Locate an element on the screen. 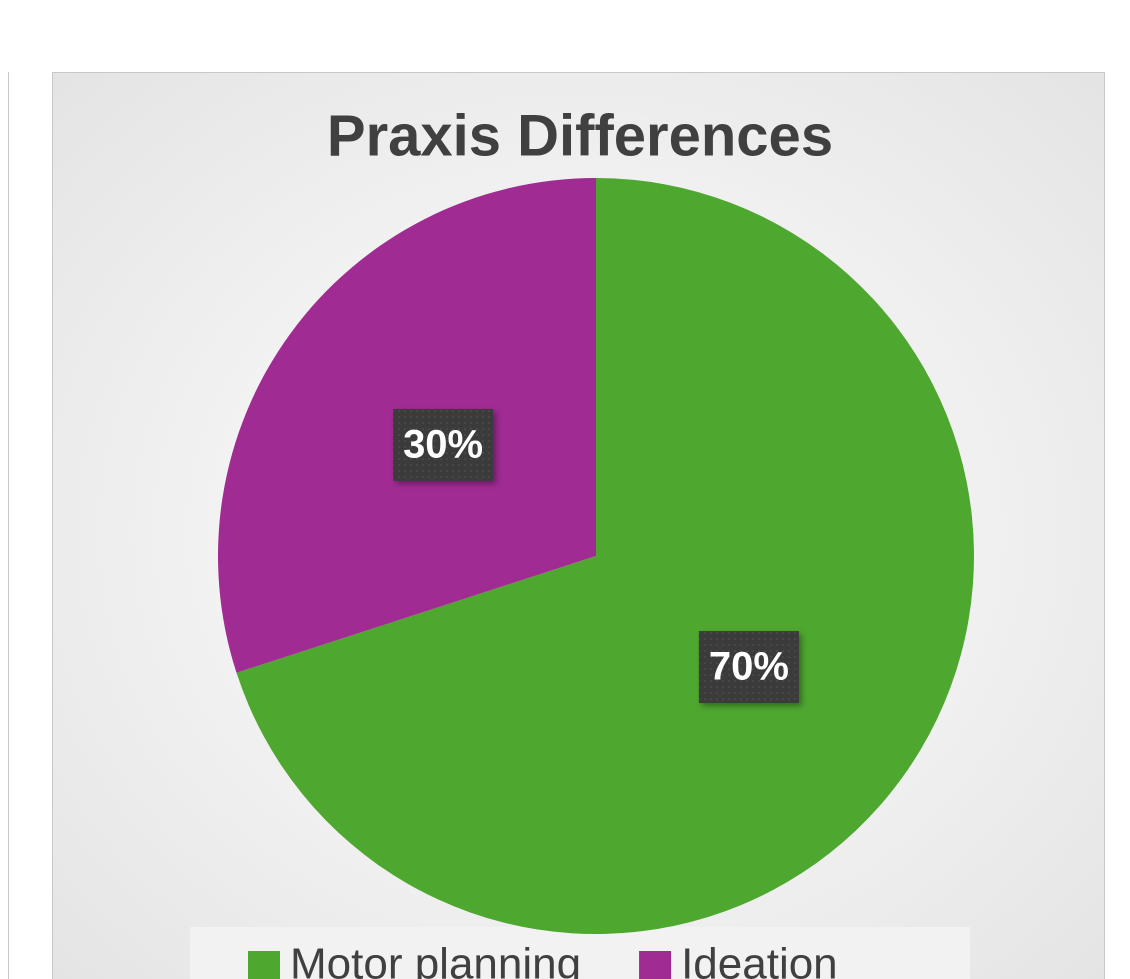 This screenshot has width=1130, height=979. legend-label: Motor planning is located at coordinates (435, 959).